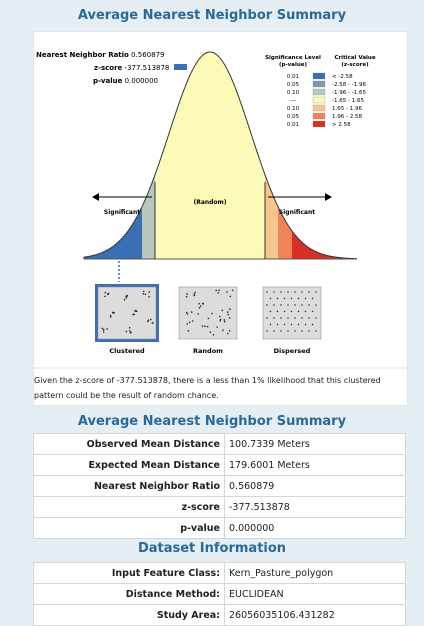  I want to click on dataset-title: Dataset Information, so click(212, 548).